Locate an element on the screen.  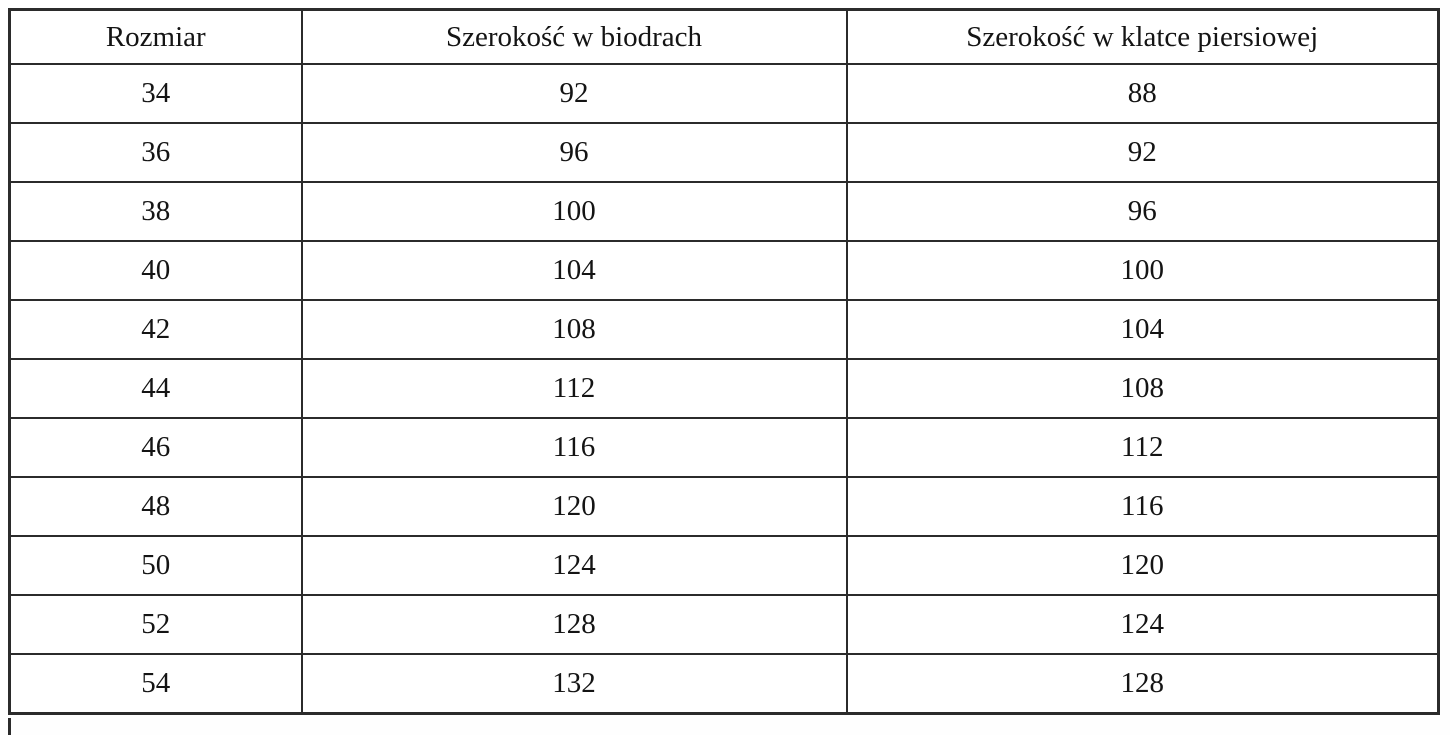
table-row: 38 100 96 is located at coordinates (724, 211).